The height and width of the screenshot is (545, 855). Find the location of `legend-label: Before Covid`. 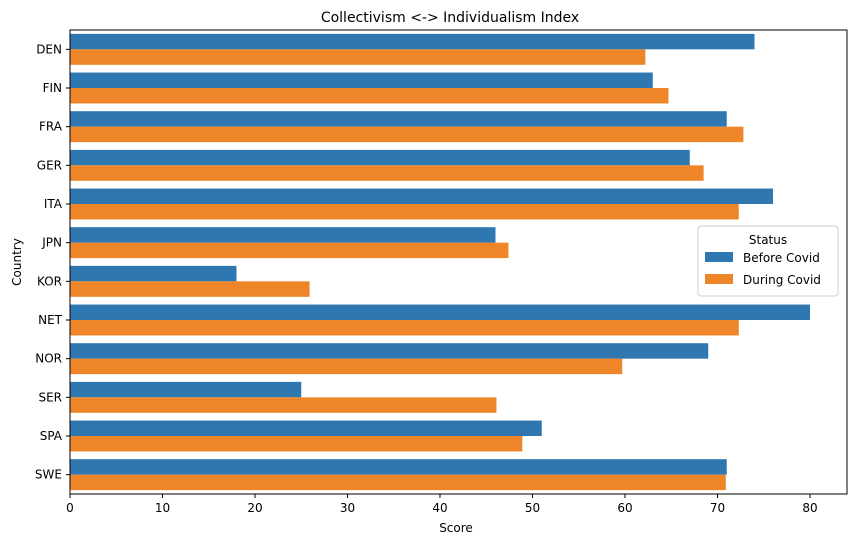

legend-label: Before Covid is located at coordinates (781, 258).